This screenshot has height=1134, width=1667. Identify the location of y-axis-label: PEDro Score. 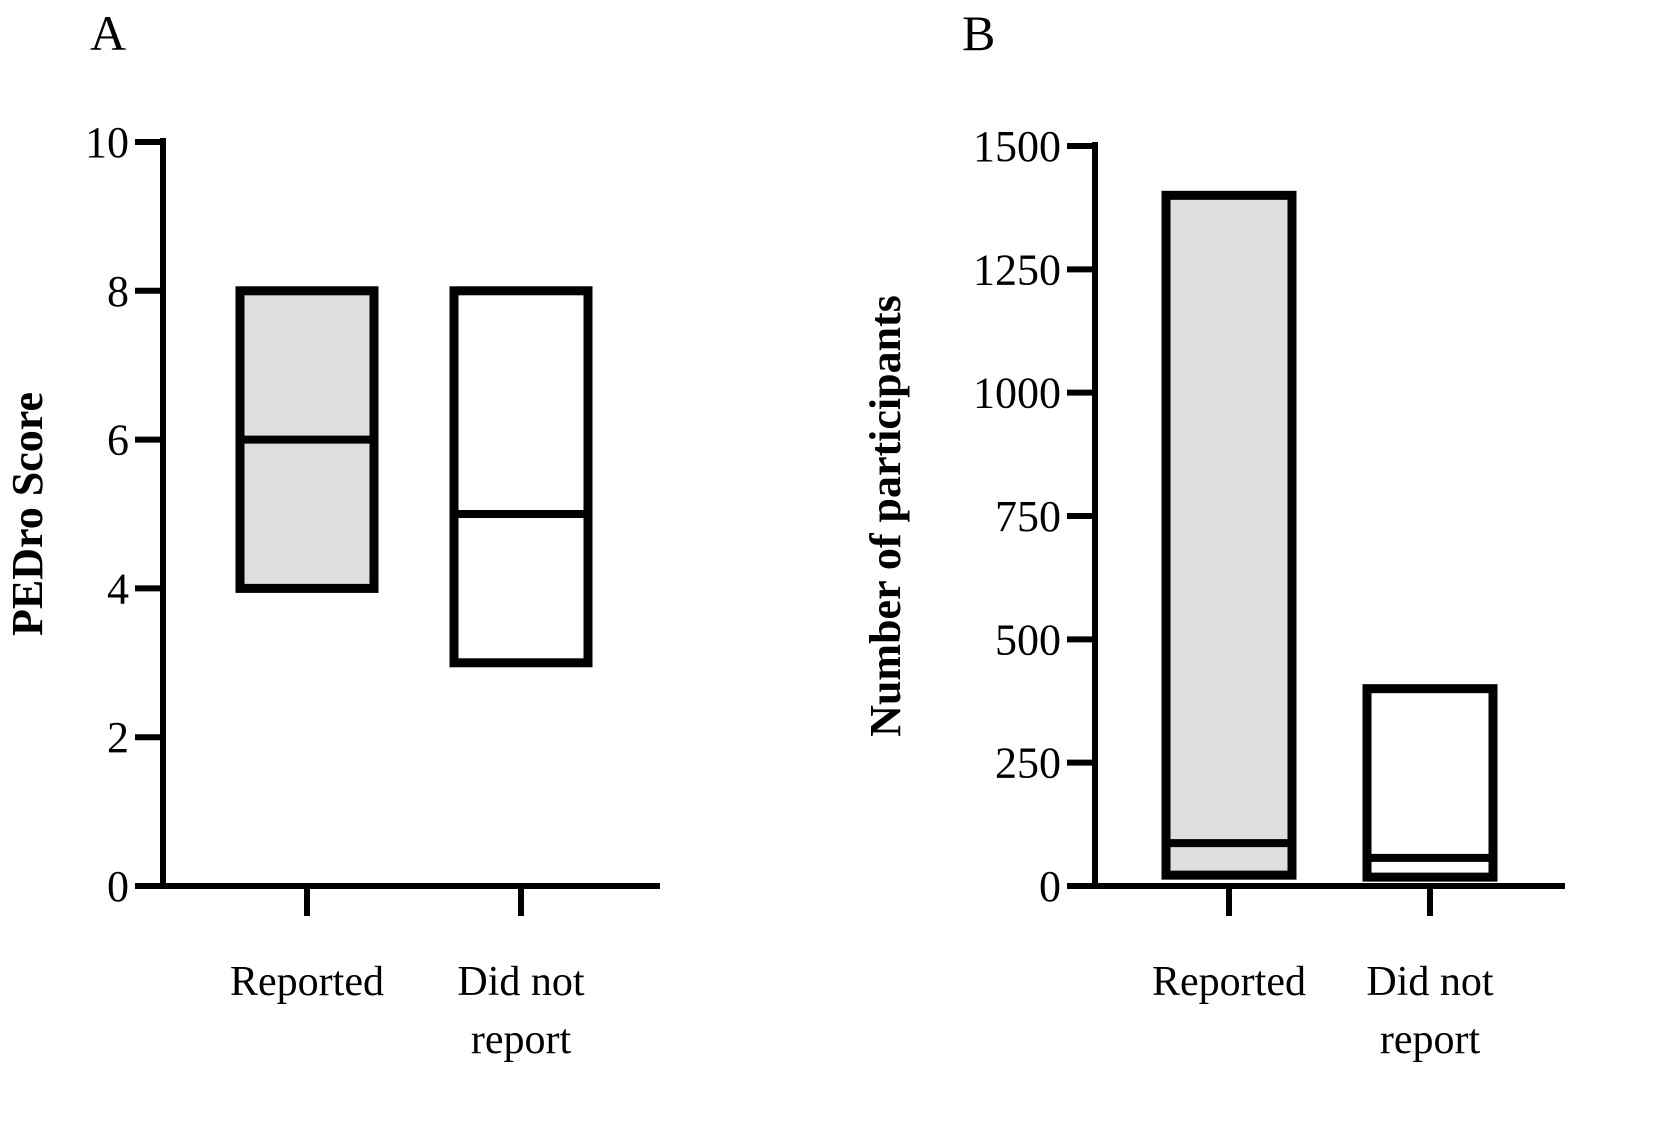
(27, 514).